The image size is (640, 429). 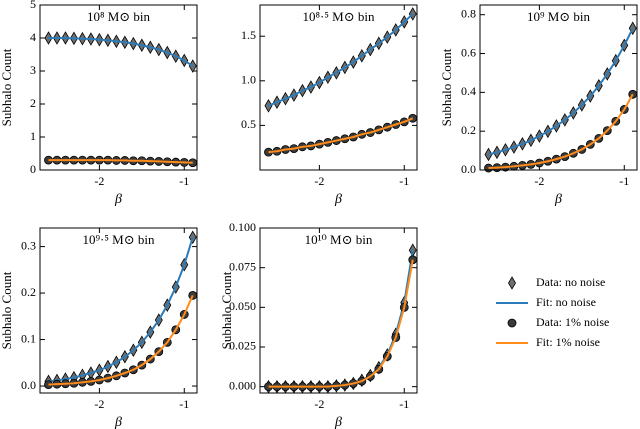 What do you see at coordinates (248, 35) in the screenshot?
I see `y-tick-label: 1.5` at bounding box center [248, 35].